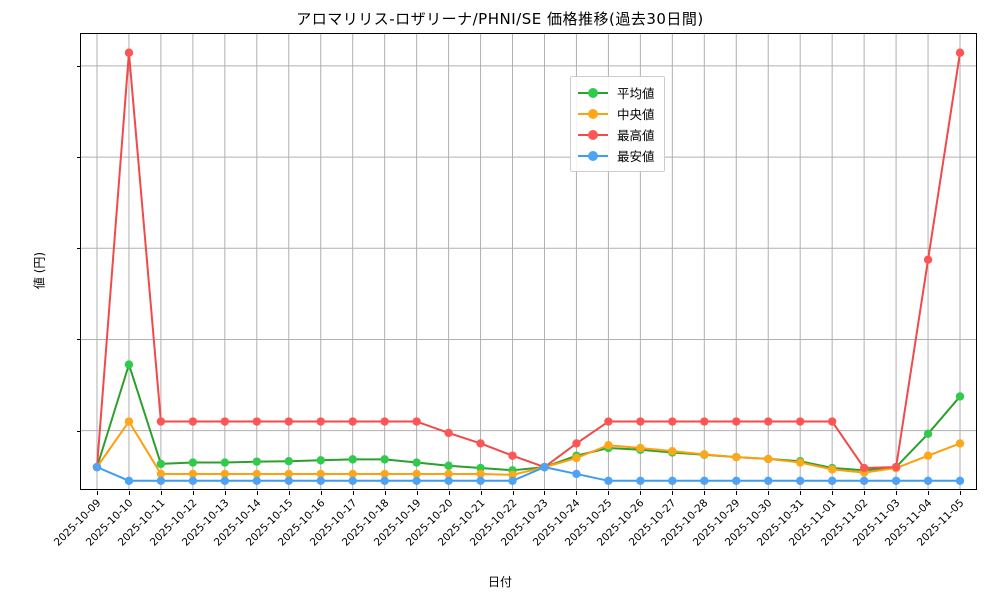 Image resolution: width=1000 pixels, height=600 pixels. I want to click on chart-legend: 平均値中央値最高値最安値, so click(617, 124).